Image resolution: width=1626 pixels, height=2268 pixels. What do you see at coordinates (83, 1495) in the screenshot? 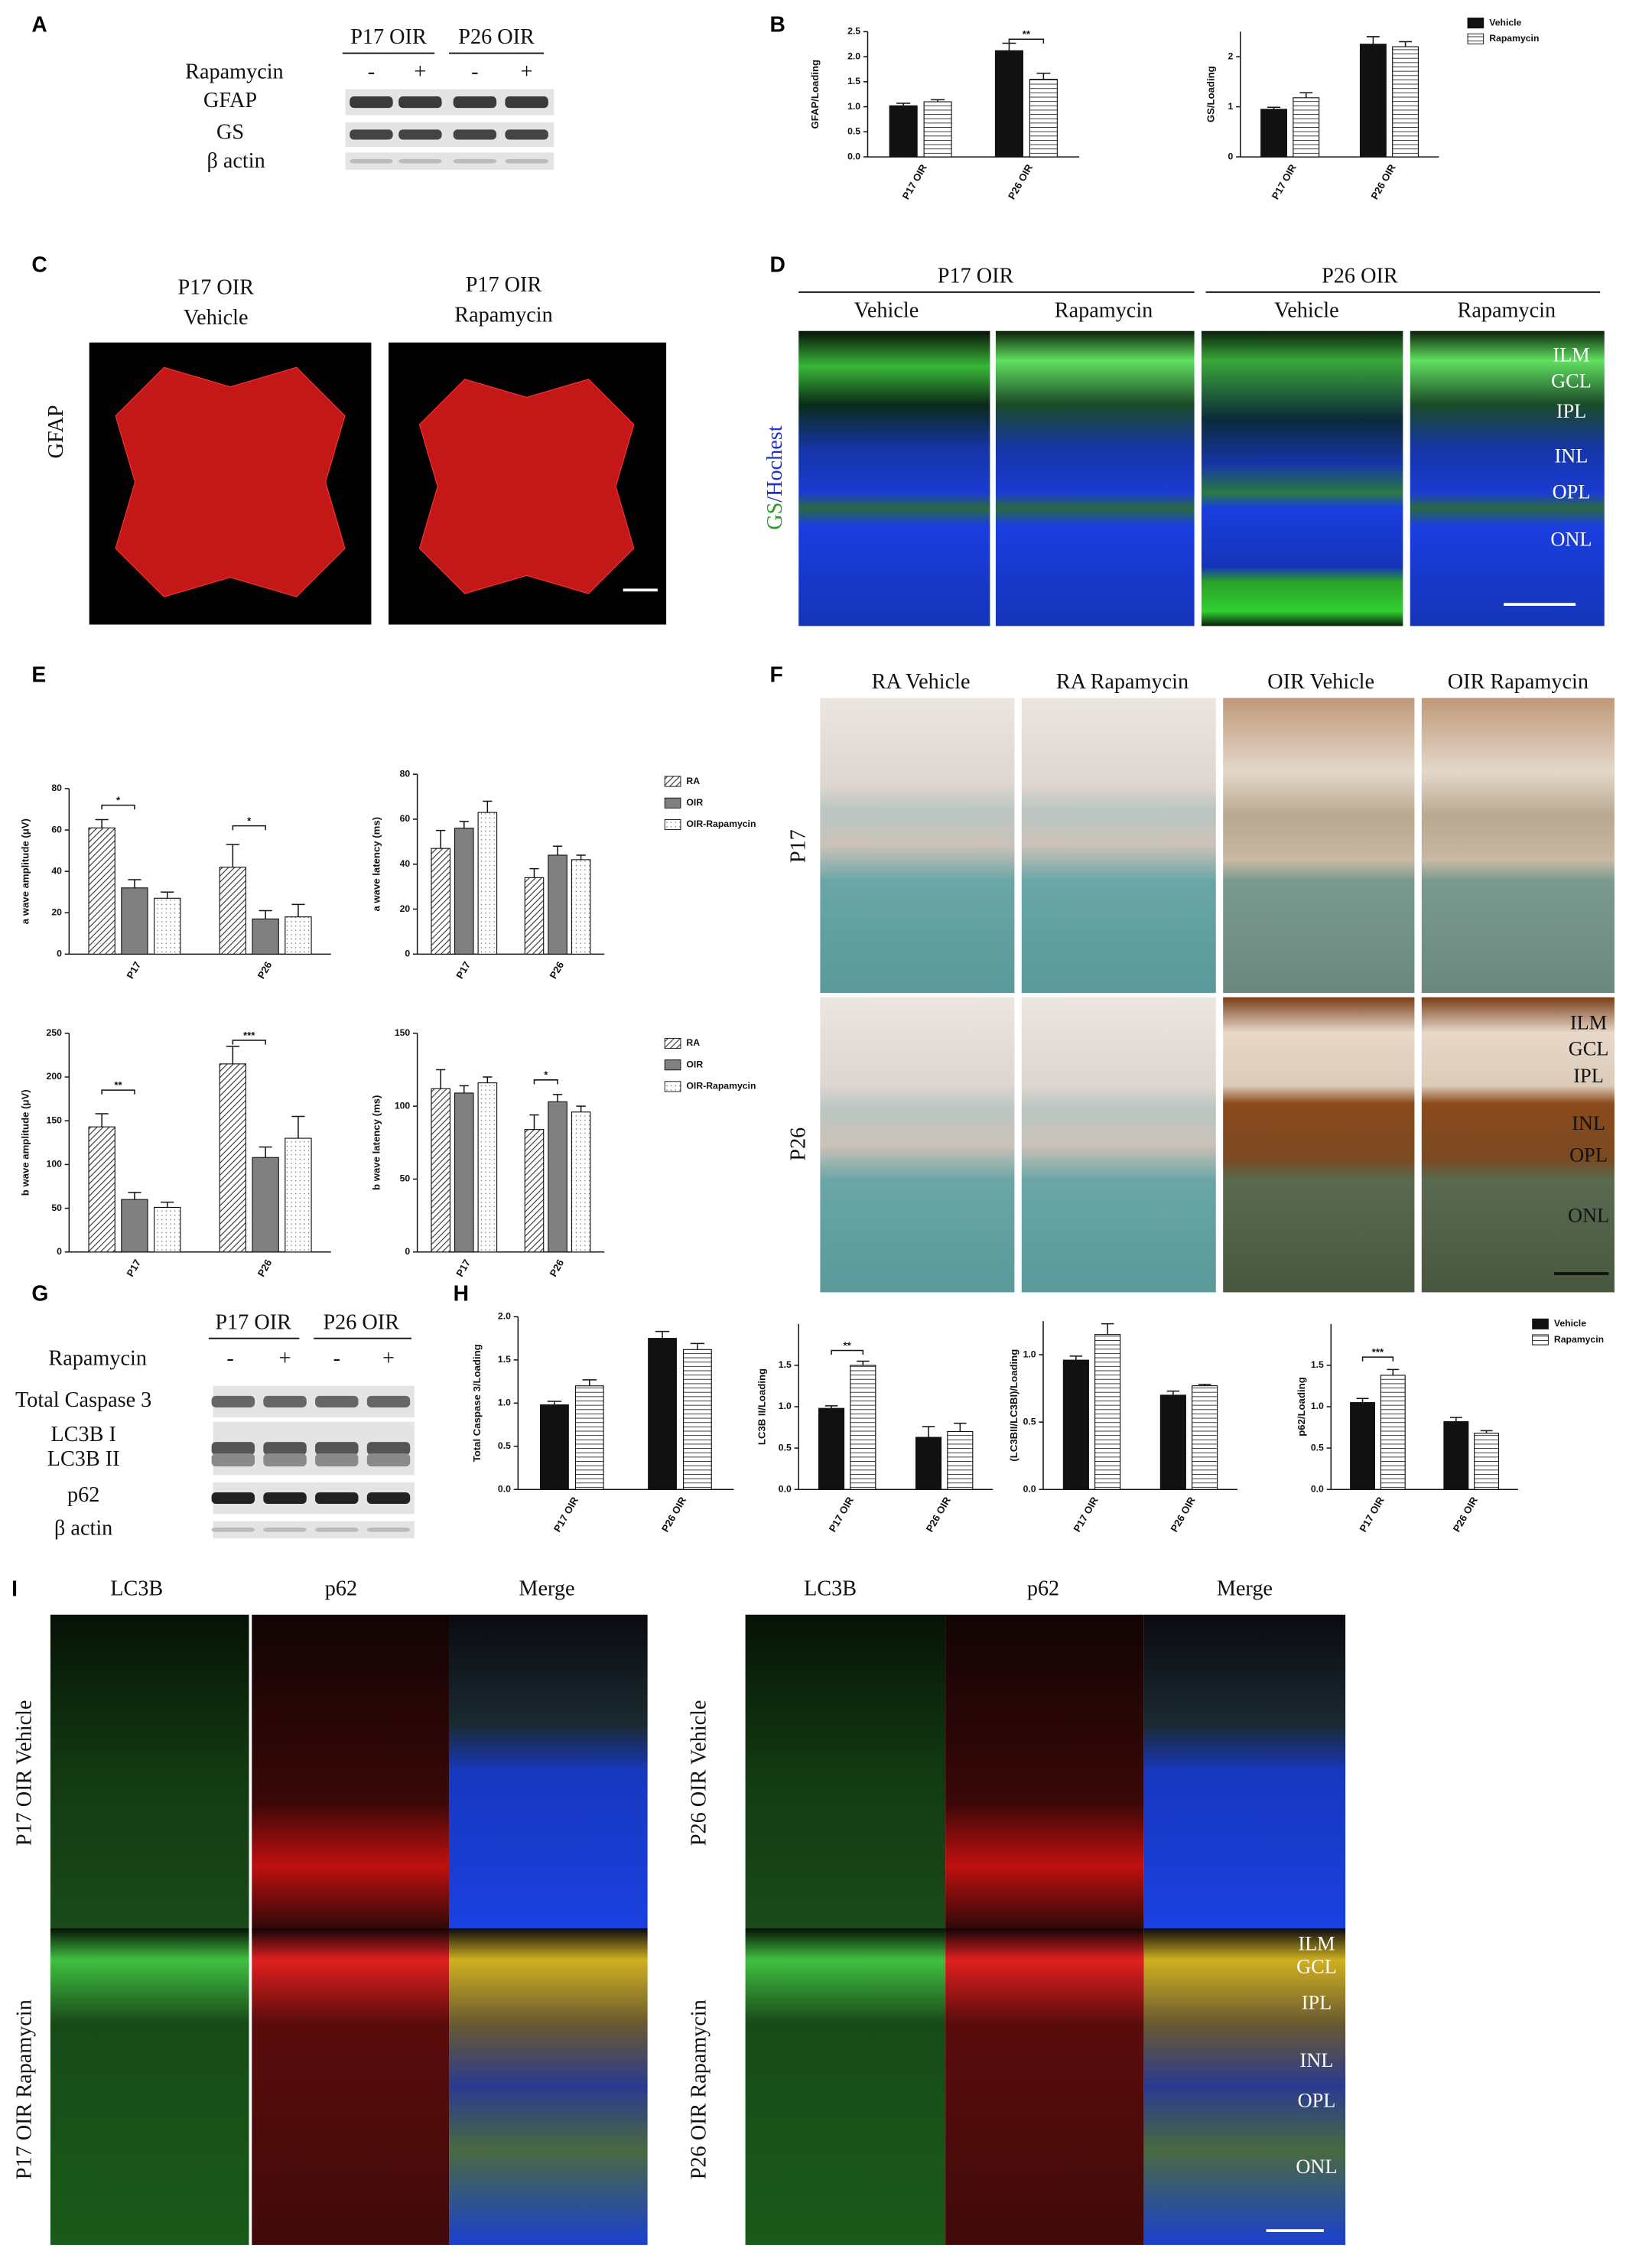
I see `band-label: p62` at bounding box center [83, 1495].